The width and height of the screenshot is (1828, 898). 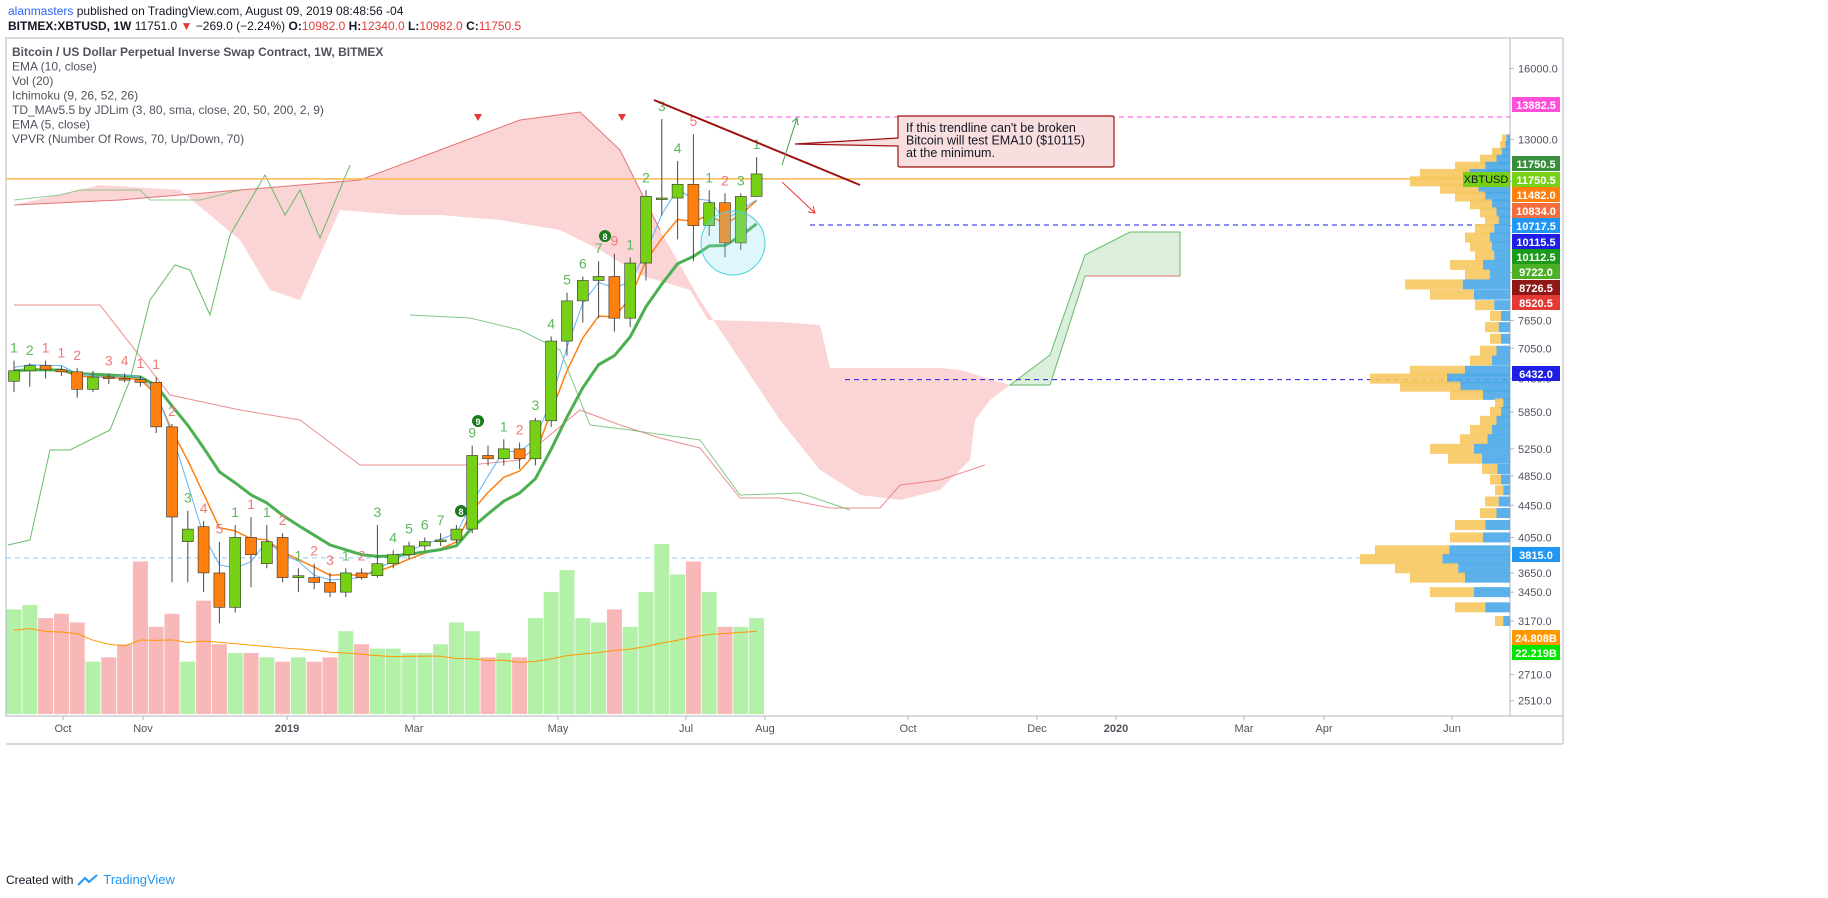 What do you see at coordinates (41, 11) in the screenshot?
I see `author-link: alanmasters` at bounding box center [41, 11].